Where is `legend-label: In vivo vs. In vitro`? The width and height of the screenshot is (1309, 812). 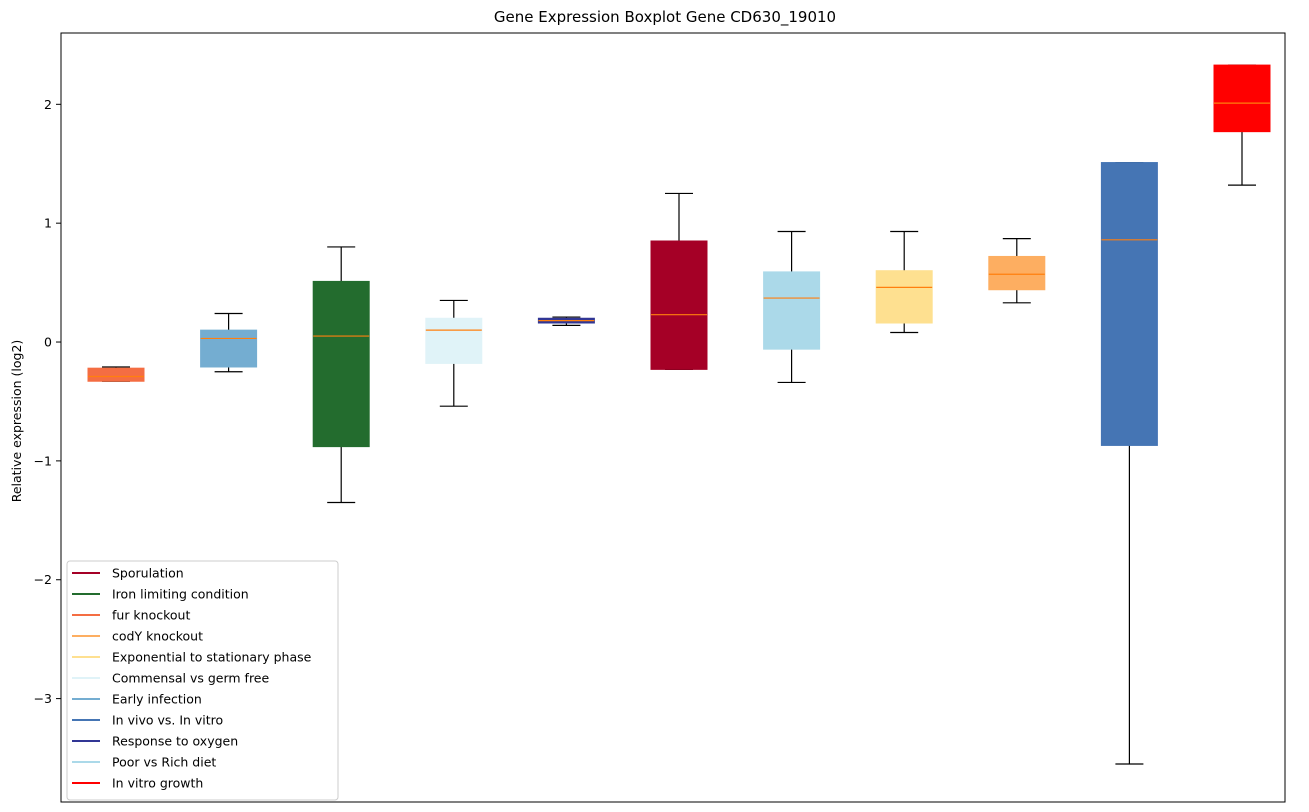
legend-label: In vivo vs. In vitro is located at coordinates (167, 720).